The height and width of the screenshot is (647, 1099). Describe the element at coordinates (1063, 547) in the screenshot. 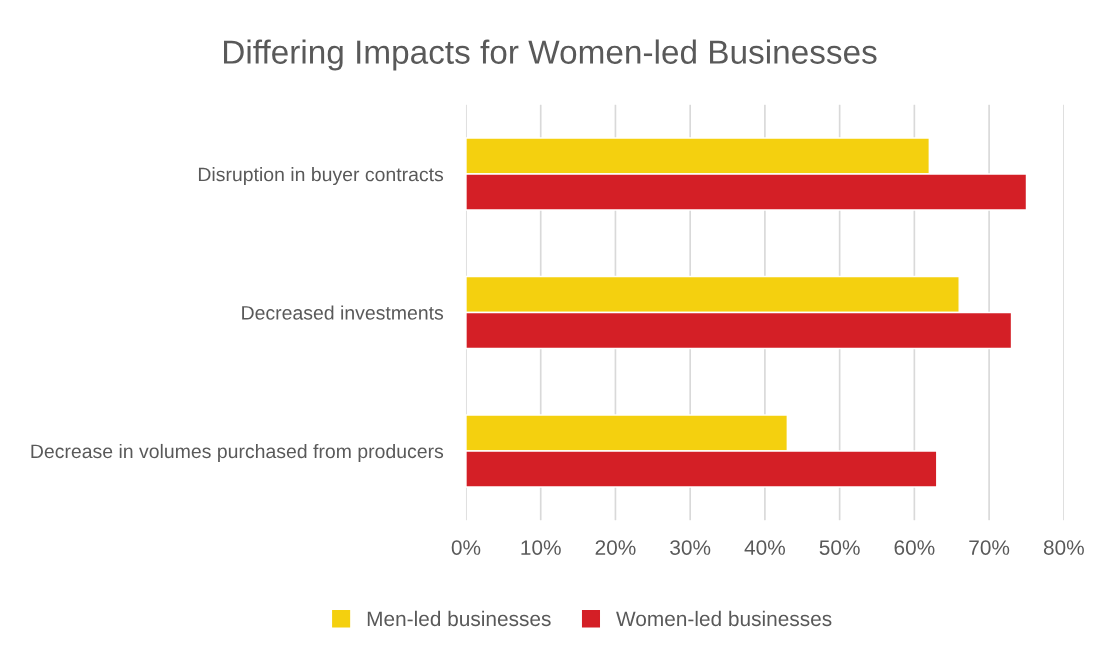

I see `x-tick-label: 80%` at that location.